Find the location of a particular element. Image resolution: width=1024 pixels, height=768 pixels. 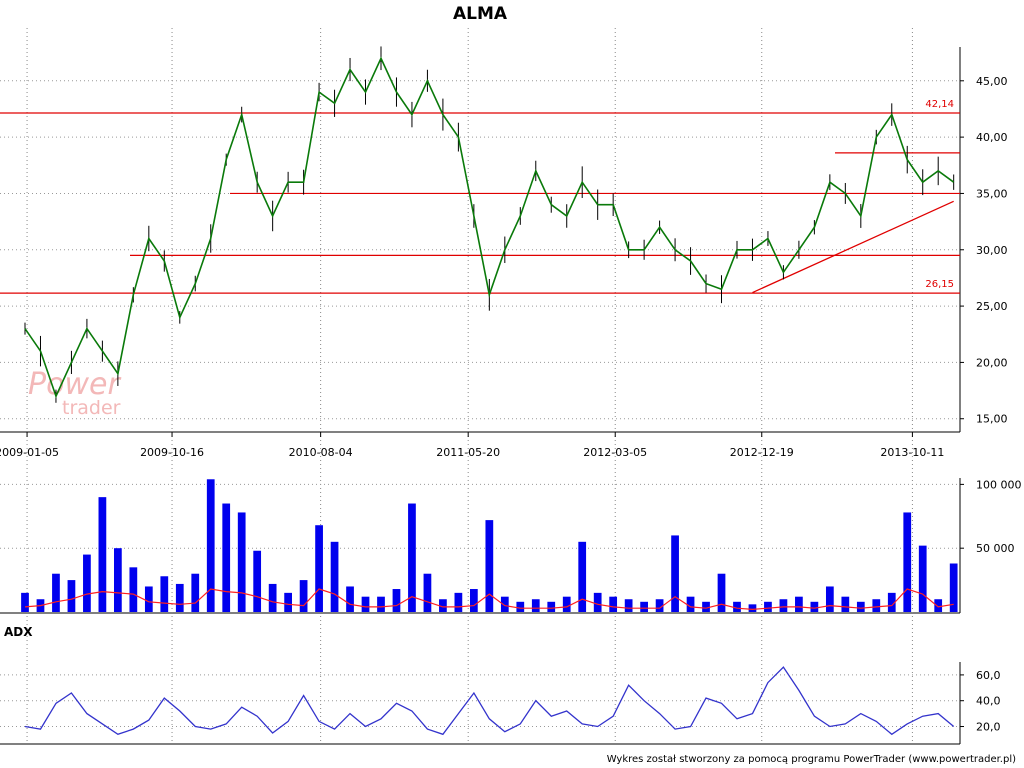

powertrader-watermark: Power trader is located at coordinates (74, 393).